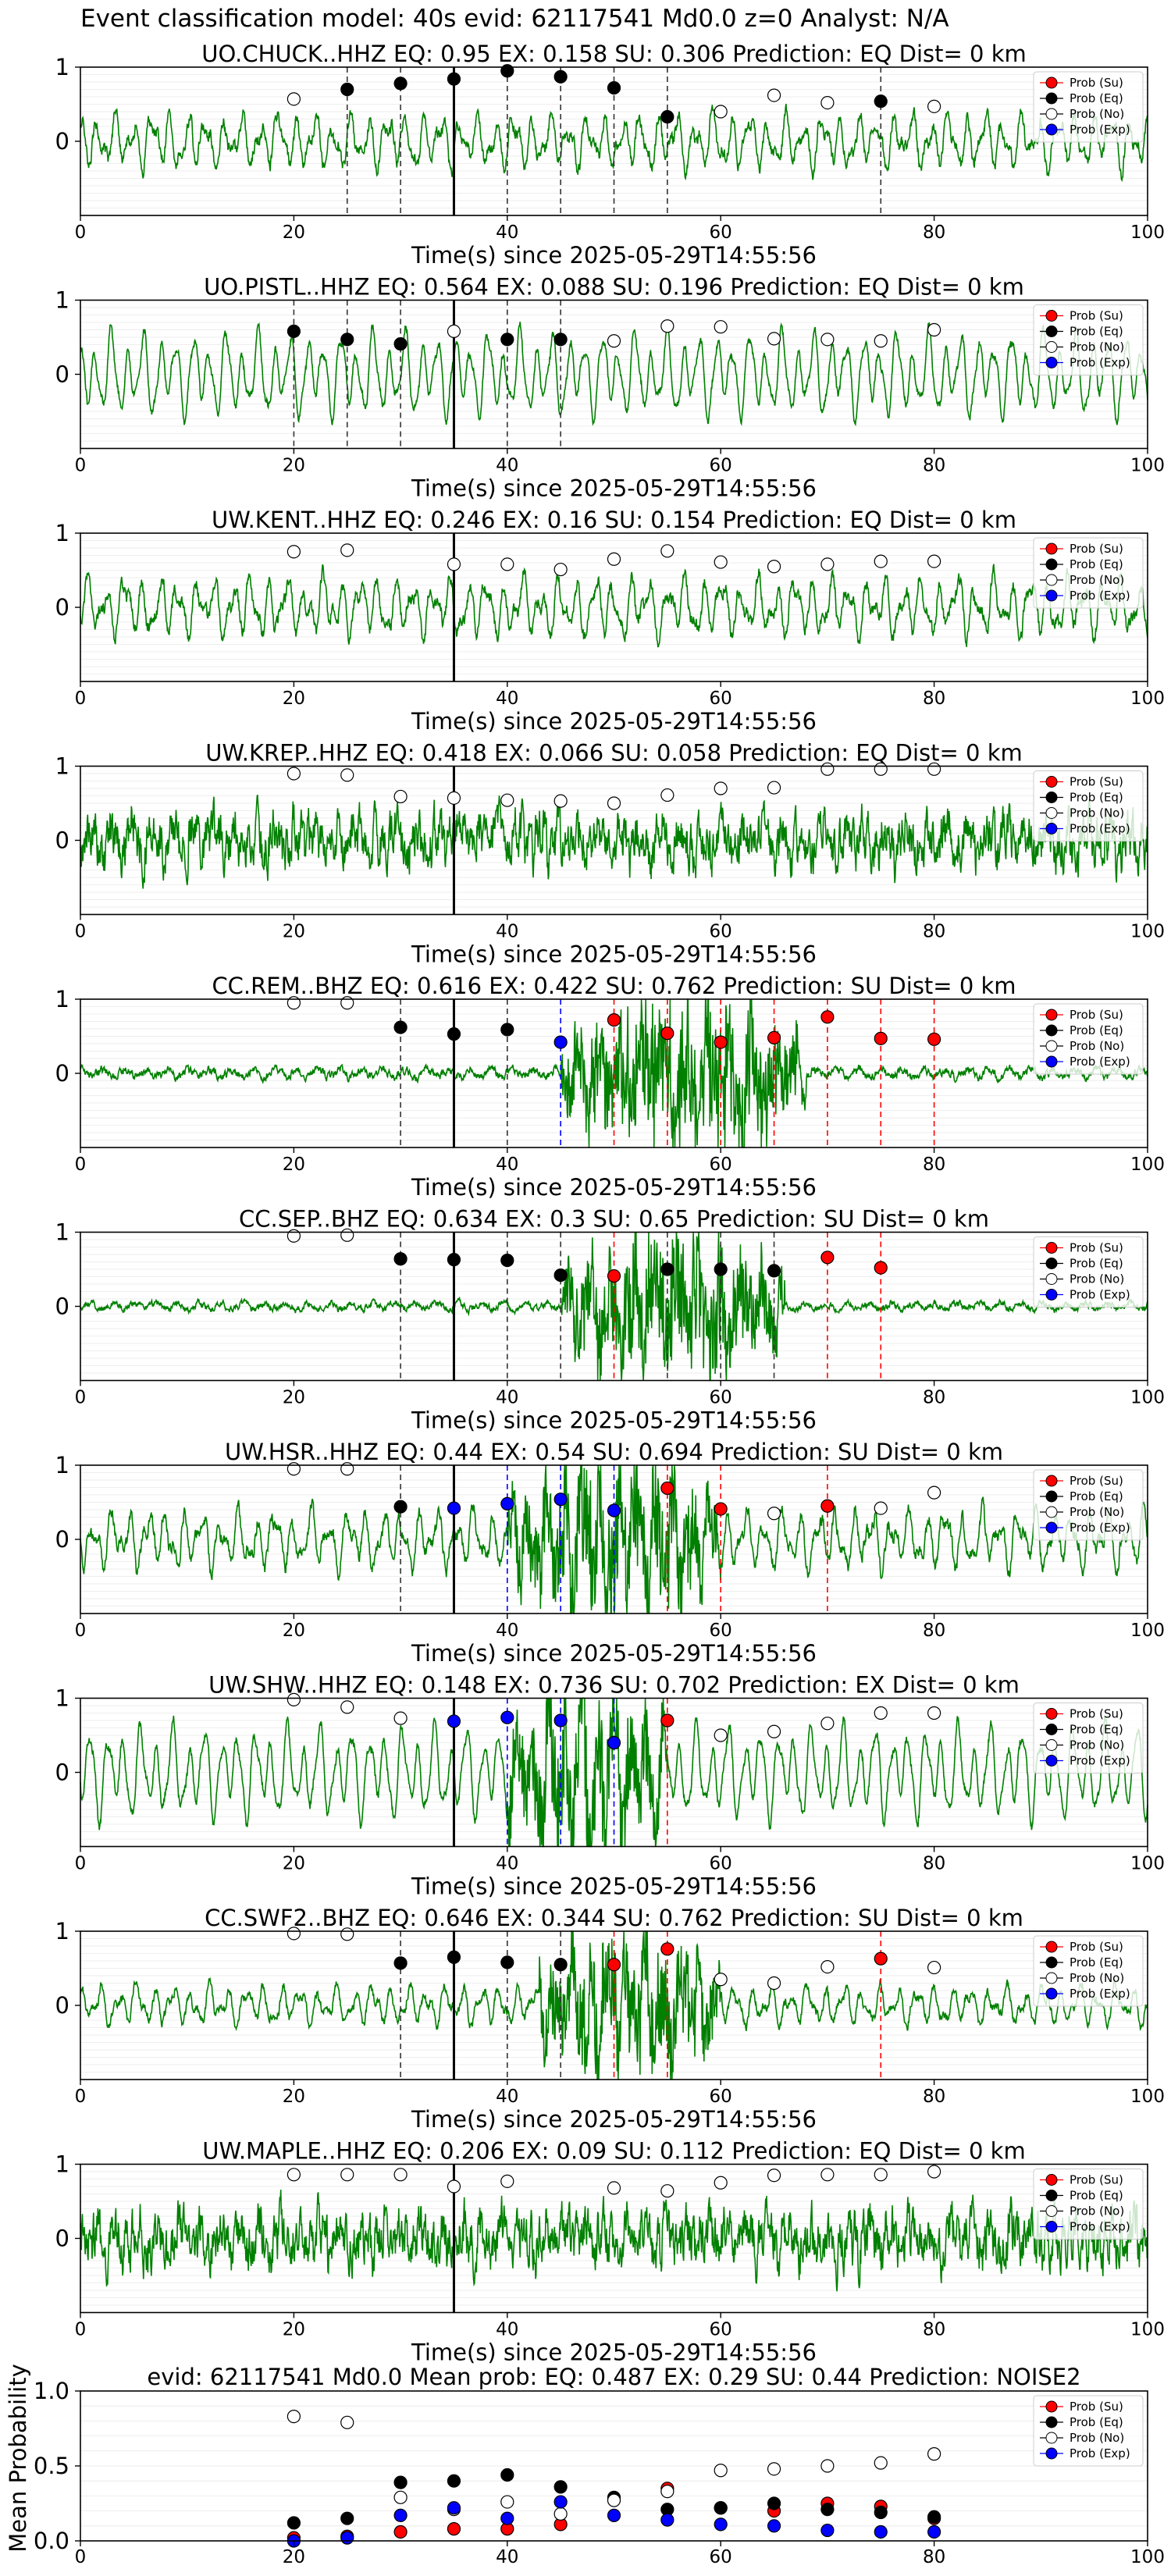 The height and width of the screenshot is (2576, 1171). What do you see at coordinates (51, 2466) in the screenshot?
I see `y-tick-label: 0.5` at bounding box center [51, 2466].